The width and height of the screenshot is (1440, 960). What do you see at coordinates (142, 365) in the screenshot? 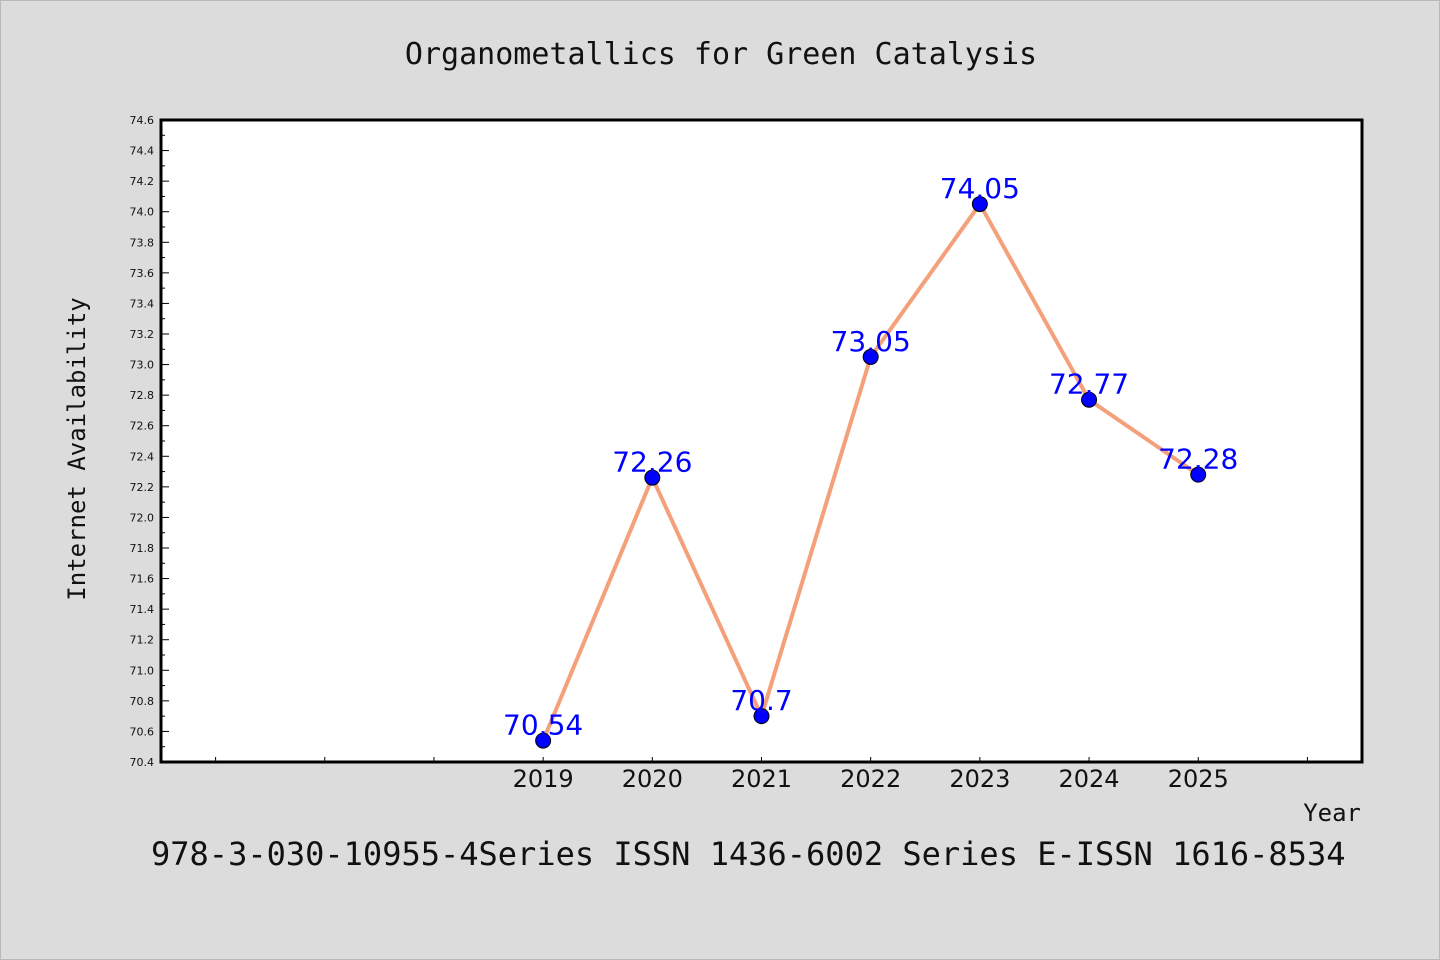
I see `y-tick-label: 73.0` at bounding box center [142, 365].